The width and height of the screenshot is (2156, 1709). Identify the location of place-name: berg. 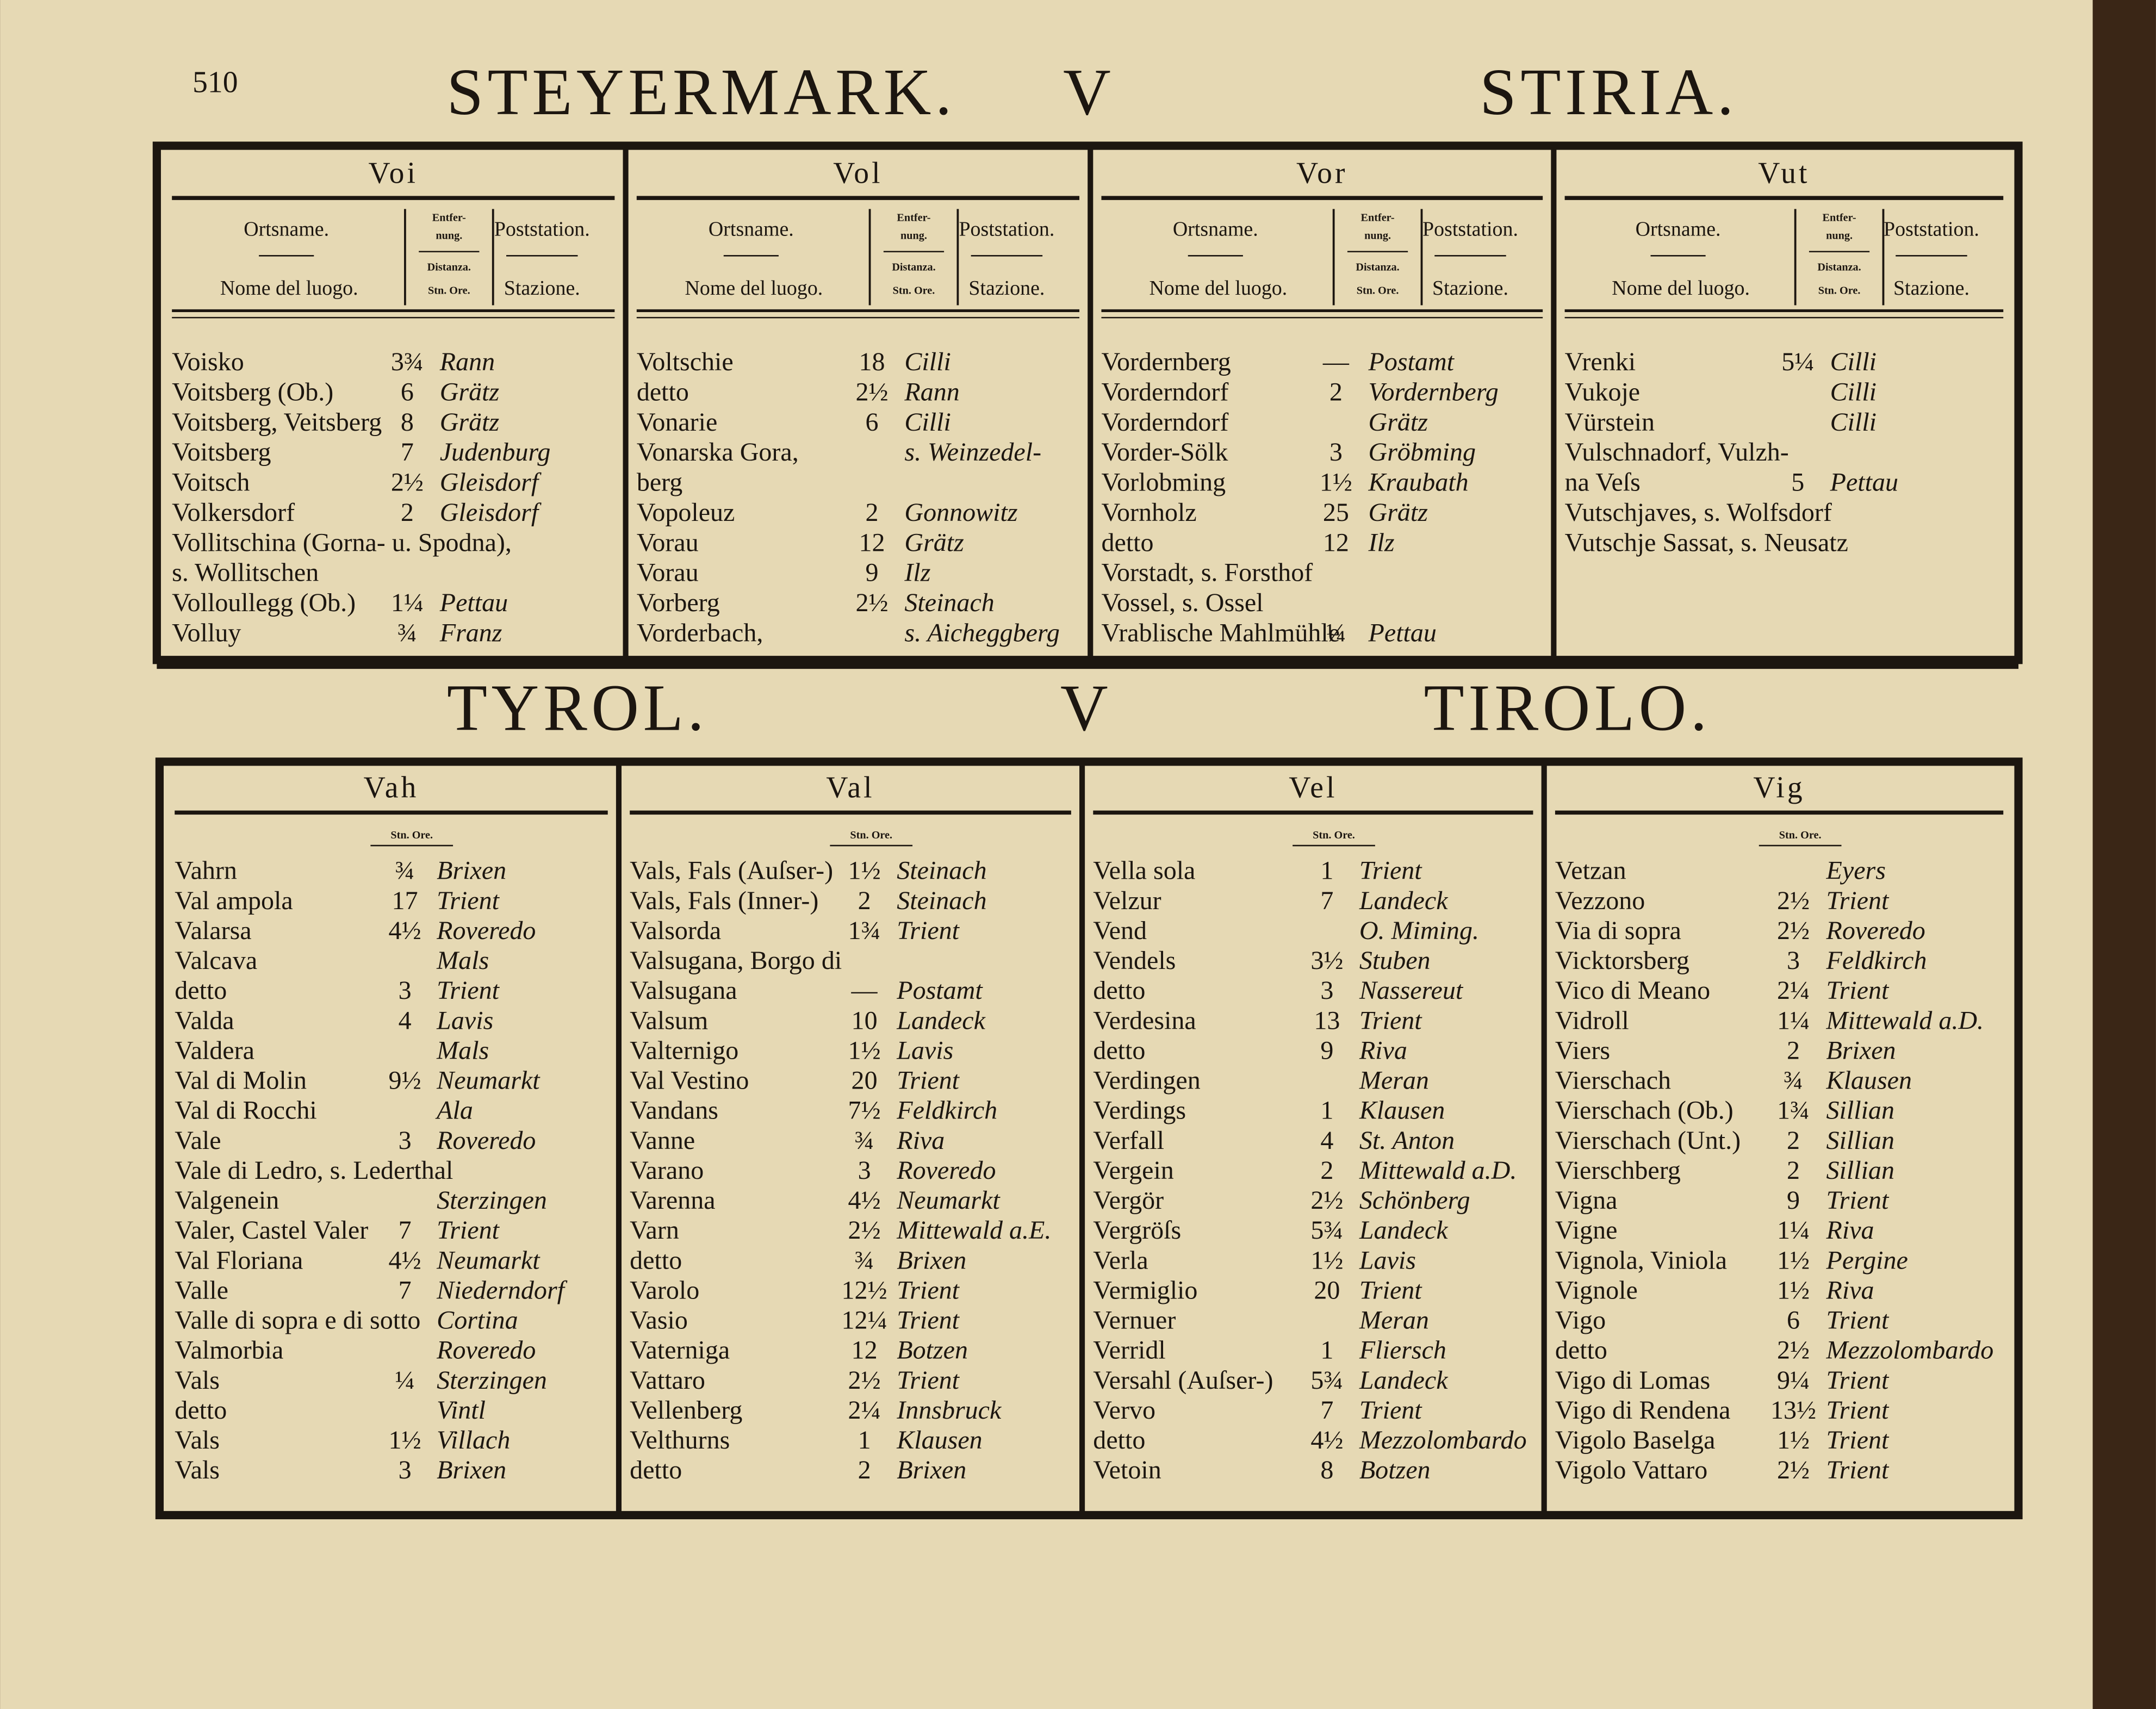
(659, 482).